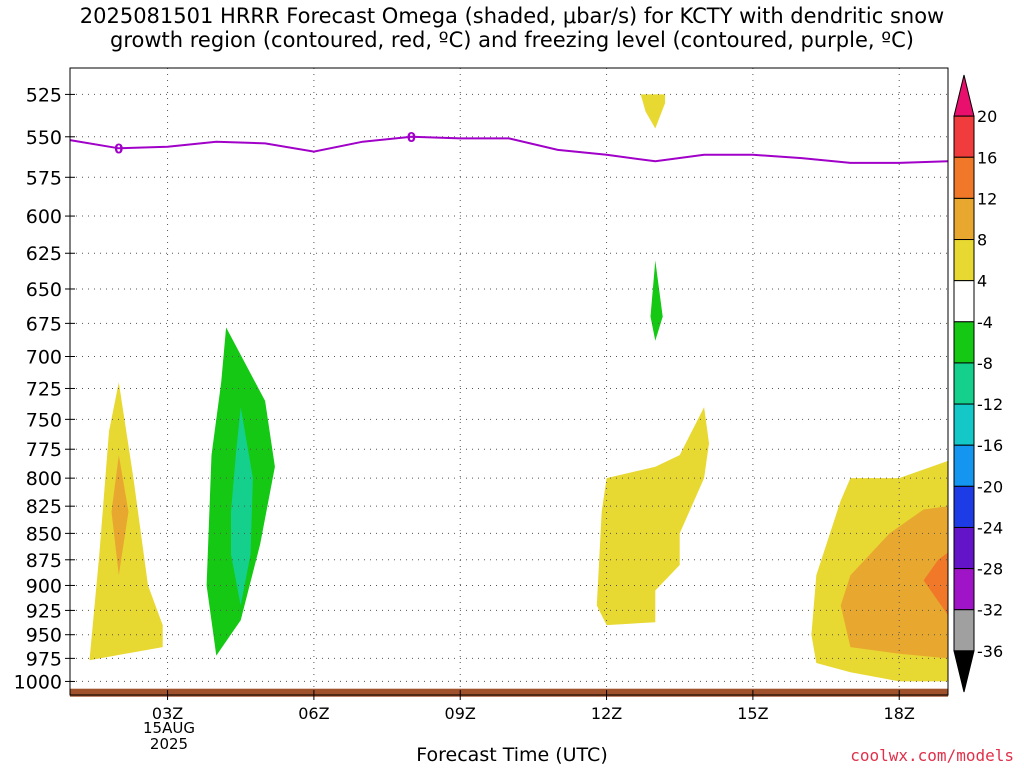  Describe the element at coordinates (38, 682) in the screenshot. I see `y-tick-label: 1000` at that location.